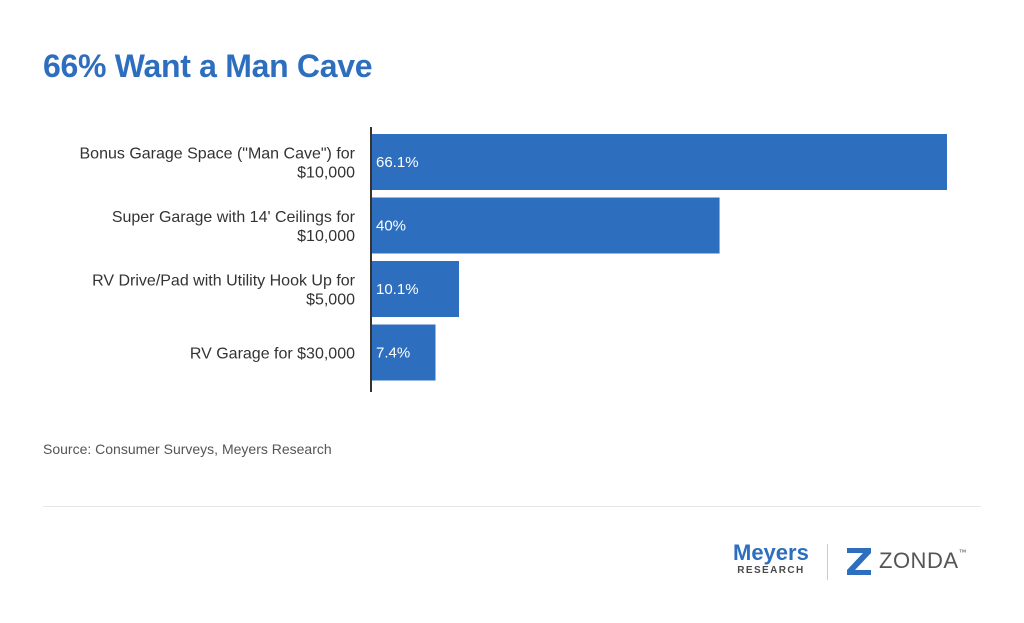  Describe the element at coordinates (330, 300) in the screenshot. I see `category-label-2-line-1: $5,000` at that location.